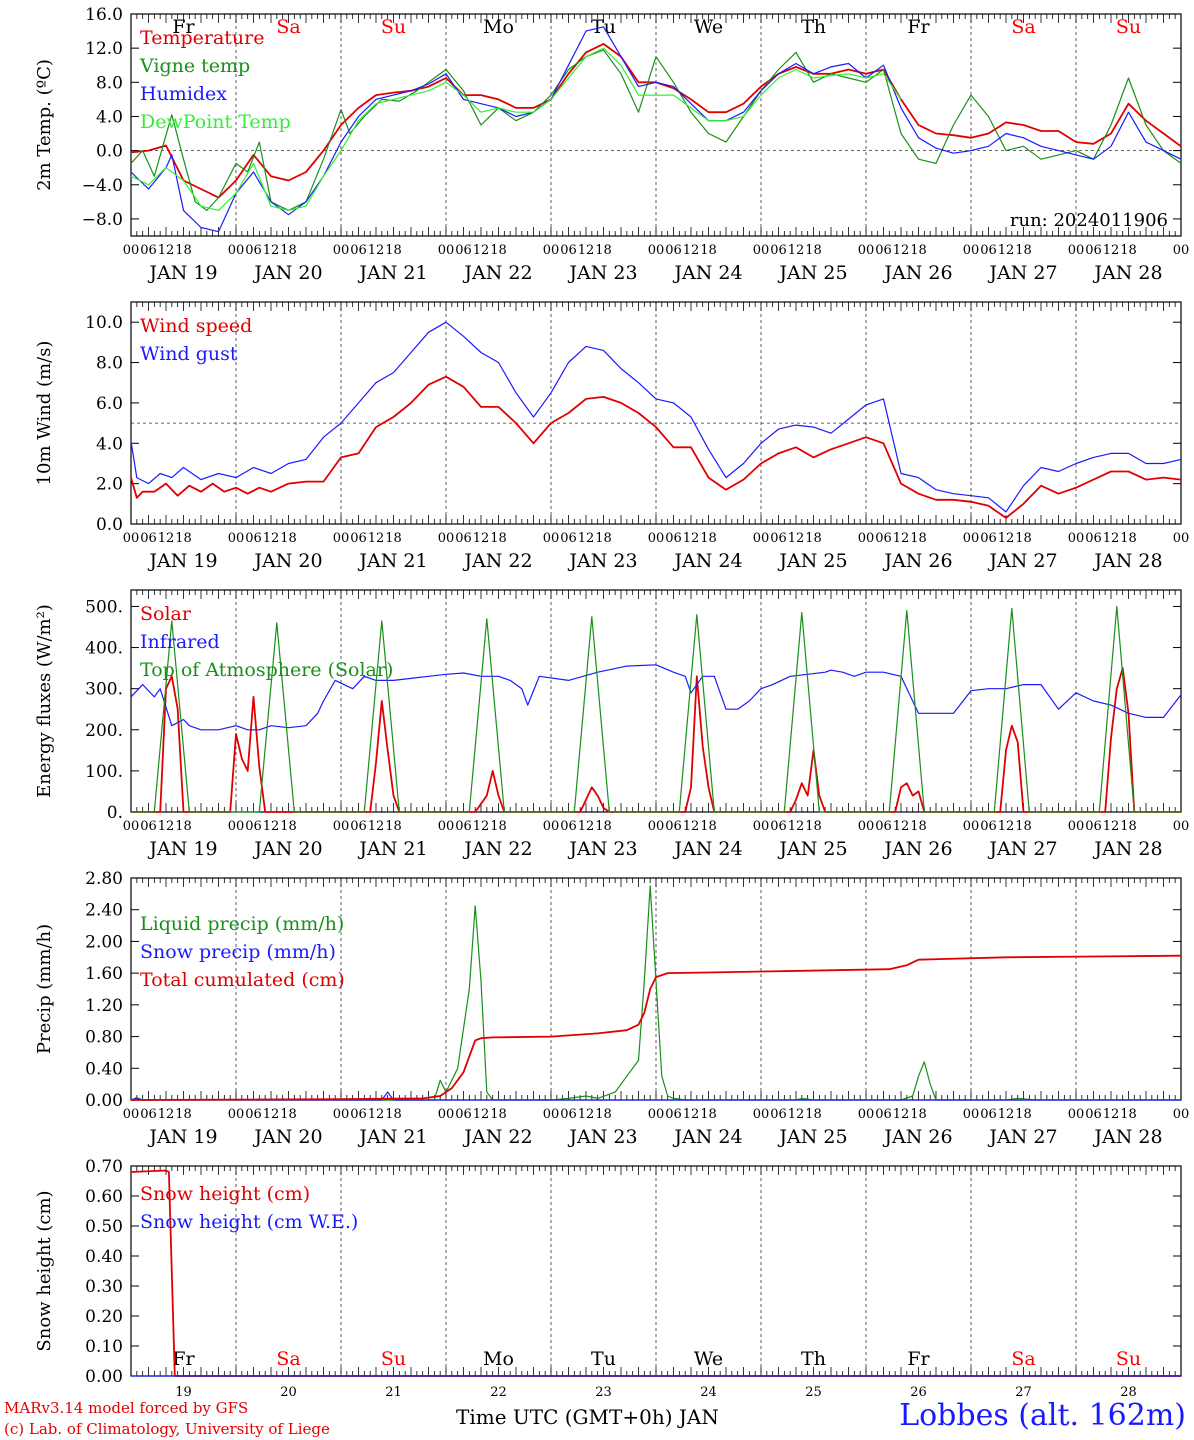 The height and width of the screenshot is (1440, 1194). I want to click on x-day-number: 22, so click(498, 1392).